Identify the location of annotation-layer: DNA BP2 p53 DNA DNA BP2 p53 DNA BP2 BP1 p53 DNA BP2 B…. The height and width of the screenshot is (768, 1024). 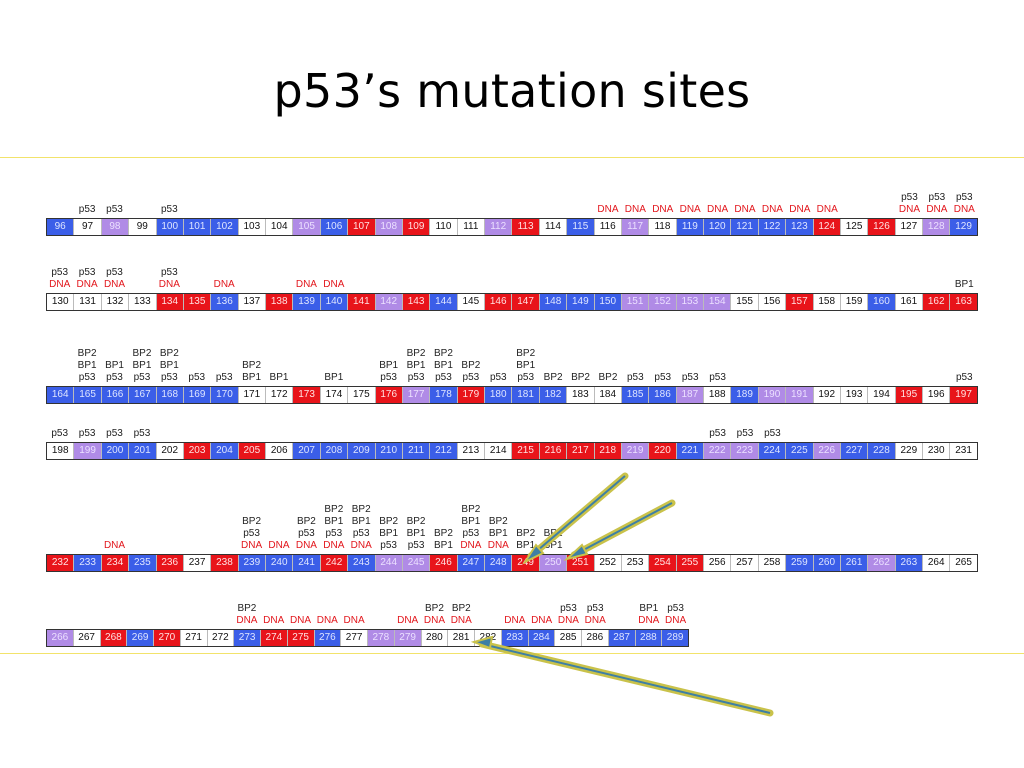
(512, 515).